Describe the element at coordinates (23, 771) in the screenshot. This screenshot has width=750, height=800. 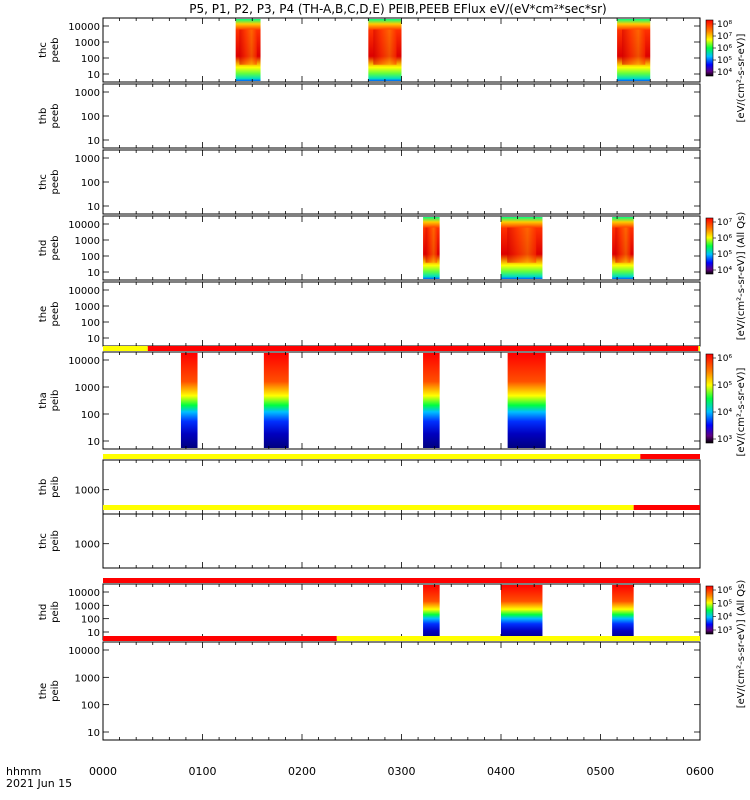
I see `time-axis-hhmm-label: hhmm` at that location.